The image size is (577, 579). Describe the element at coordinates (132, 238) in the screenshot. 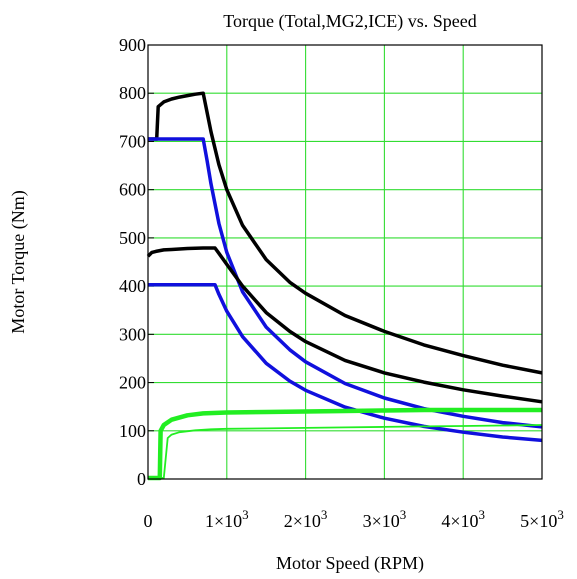

I see `y-tick-label: 500` at that location.